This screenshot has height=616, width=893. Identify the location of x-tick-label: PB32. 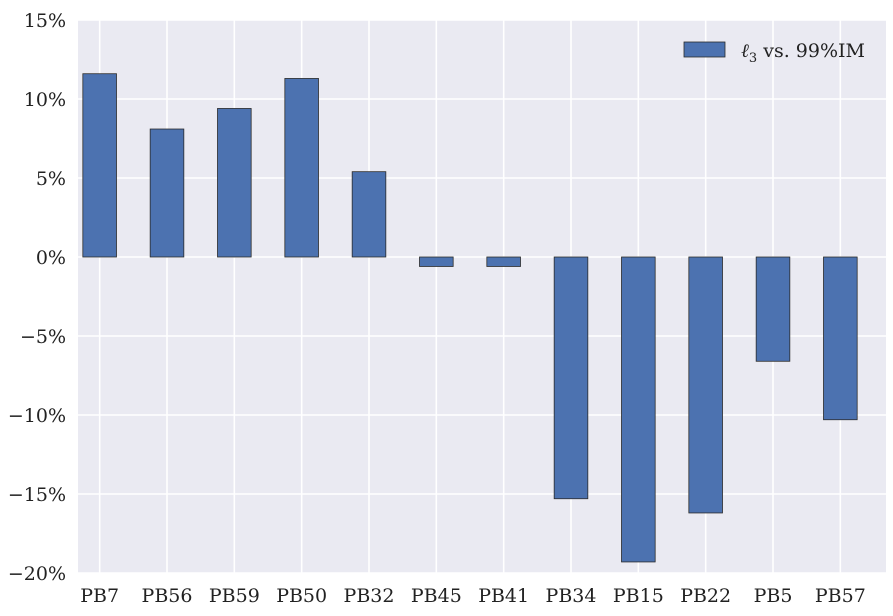
(369, 596).